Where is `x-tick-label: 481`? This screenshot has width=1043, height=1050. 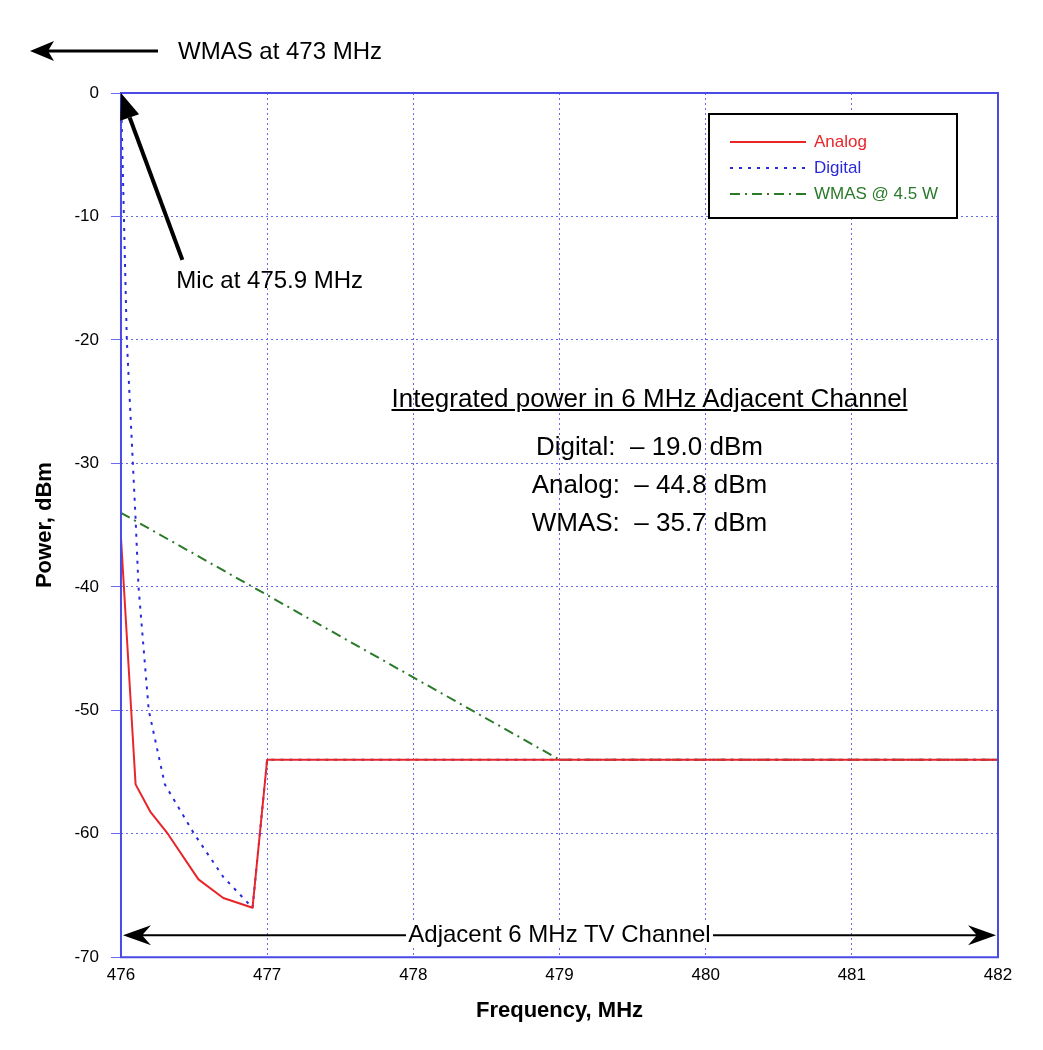 x-tick-label: 481 is located at coordinates (852, 975).